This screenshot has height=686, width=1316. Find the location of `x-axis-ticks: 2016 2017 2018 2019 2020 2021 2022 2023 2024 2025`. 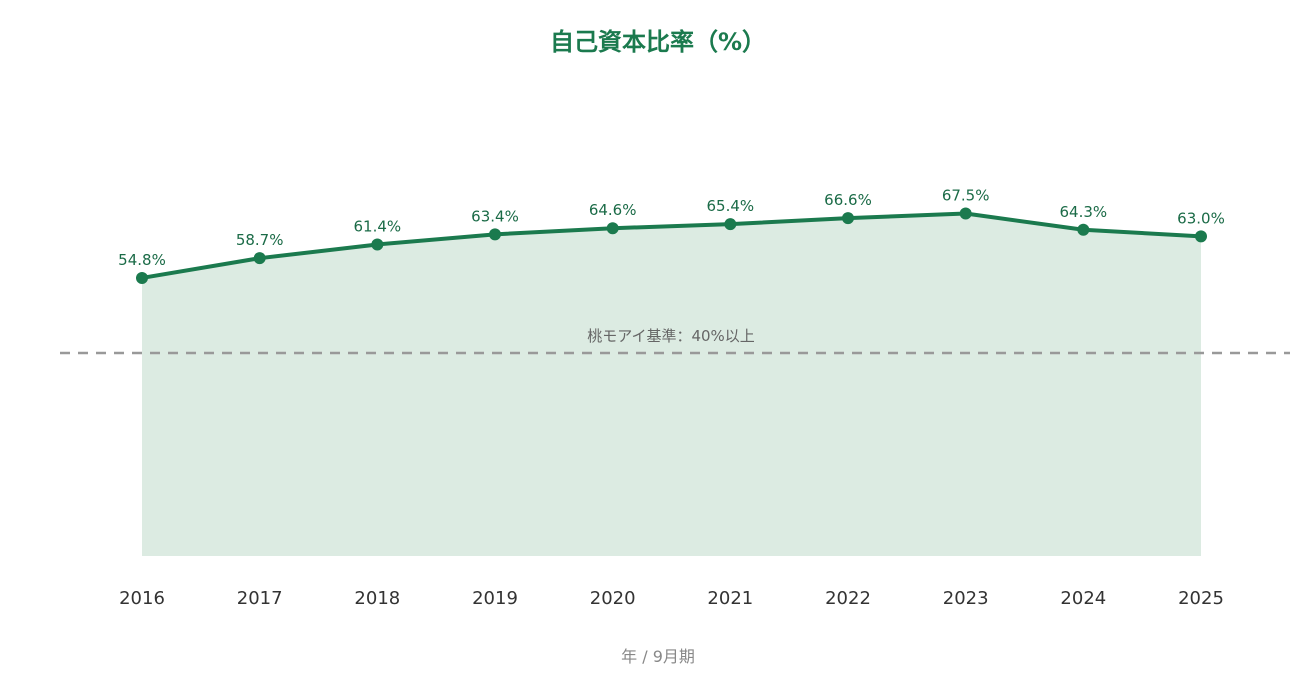

x-axis-ticks: 2016 2017 2018 2019 2020 2021 2022 2023 2024 2025 is located at coordinates (671, 598).